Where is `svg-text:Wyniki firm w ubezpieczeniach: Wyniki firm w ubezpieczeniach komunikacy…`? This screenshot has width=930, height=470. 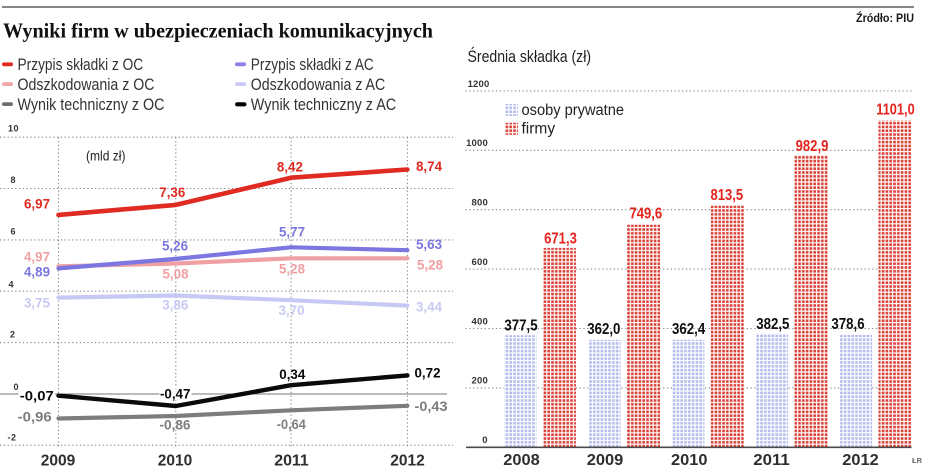 svg-text:Wyniki firm w ubezpieczeniach: Wyniki firm w ubezpieczeniach komunikacy… is located at coordinates (218, 31).